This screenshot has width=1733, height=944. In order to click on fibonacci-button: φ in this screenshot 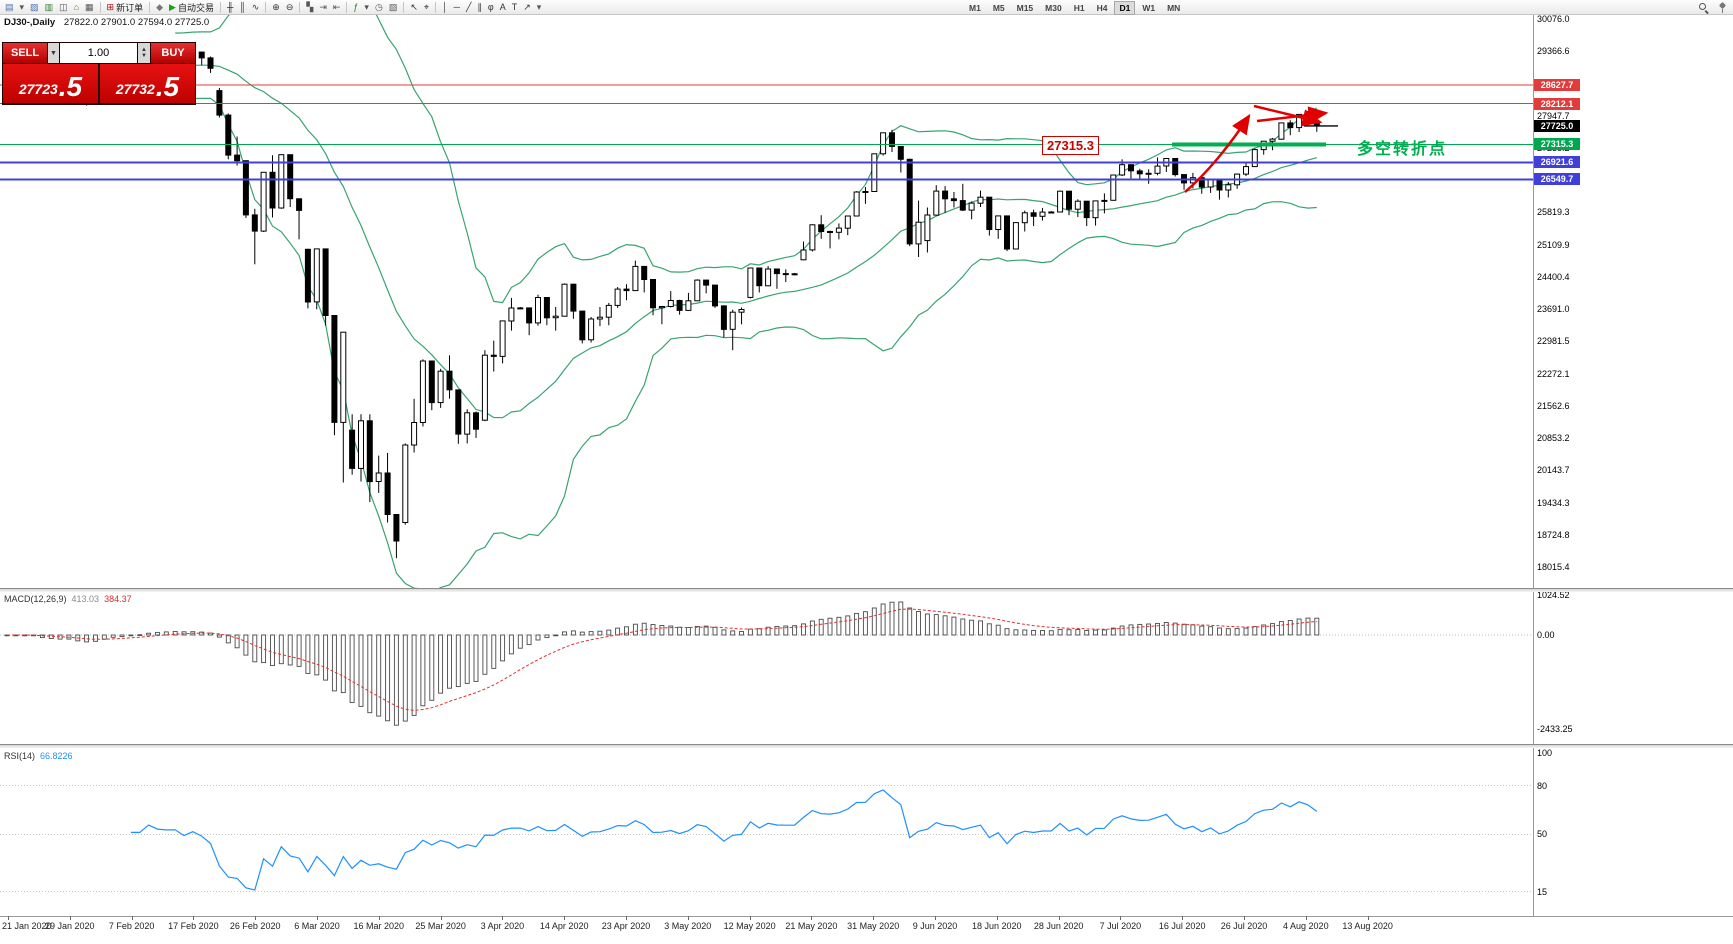, I will do `click(491, 7)`.